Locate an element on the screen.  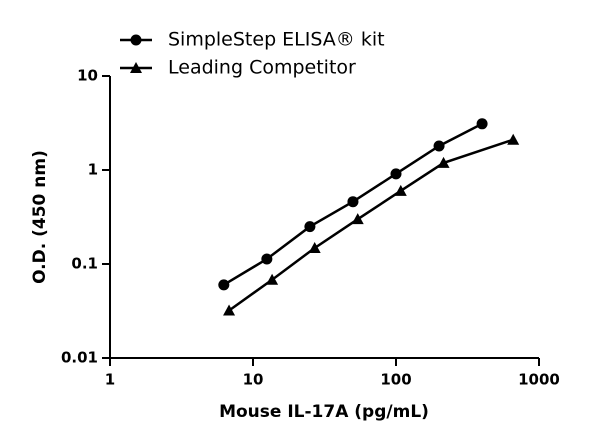
x-axis-title: Mouse IL-17A (pg/mL) is located at coordinates (324, 412).